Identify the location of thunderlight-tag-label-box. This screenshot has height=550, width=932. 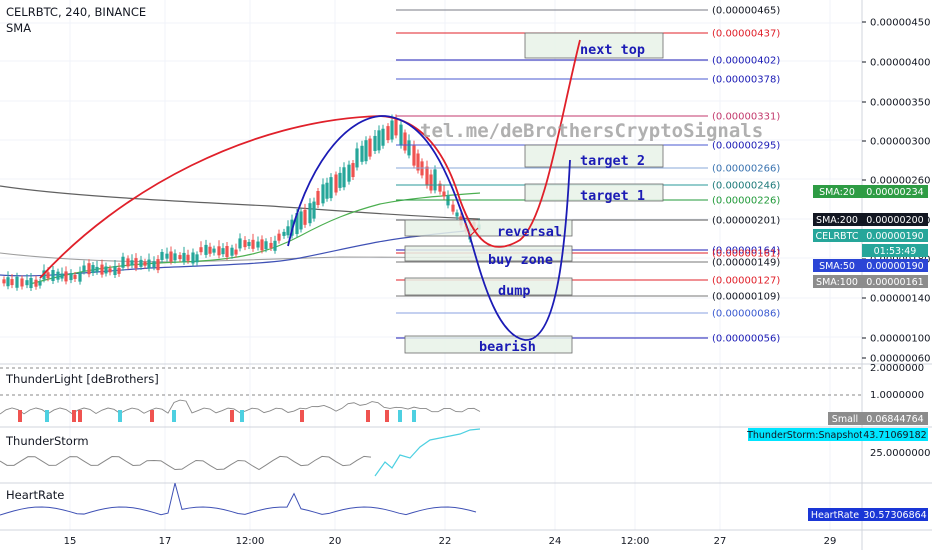
(845, 418).